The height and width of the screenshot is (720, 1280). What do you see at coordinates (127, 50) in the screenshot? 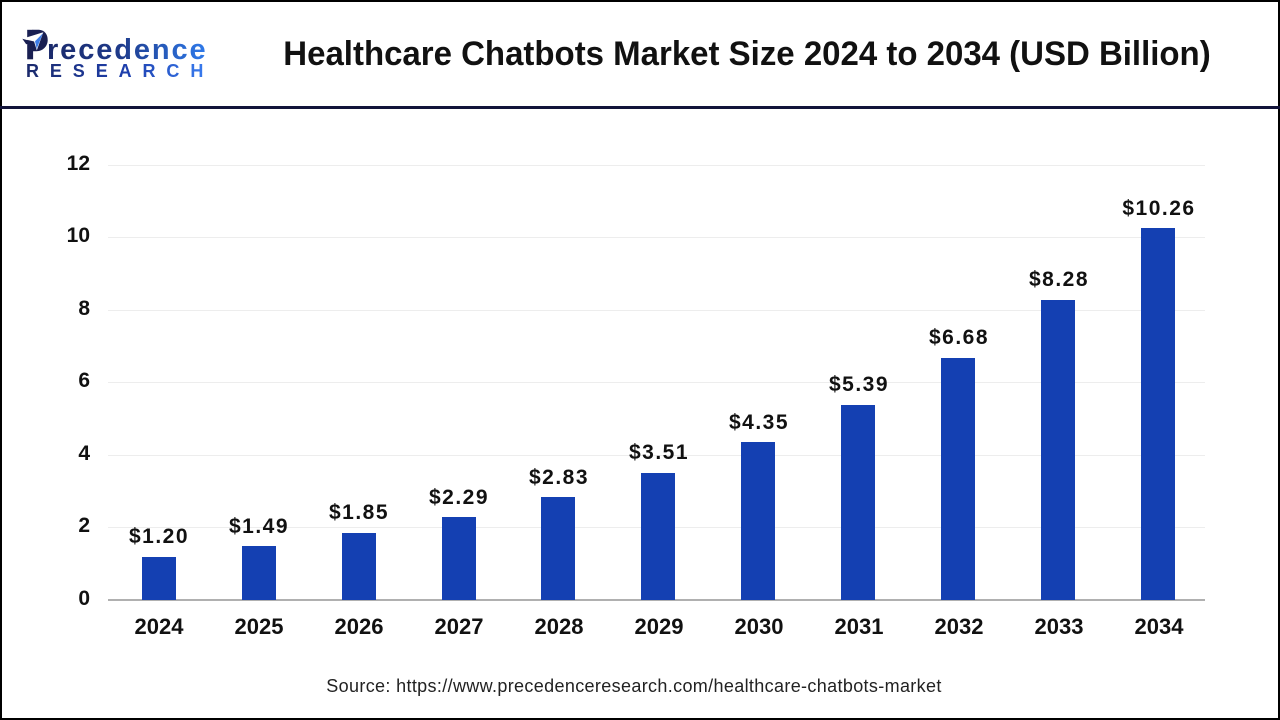
I see `svg-text: recedence` at bounding box center [127, 50].